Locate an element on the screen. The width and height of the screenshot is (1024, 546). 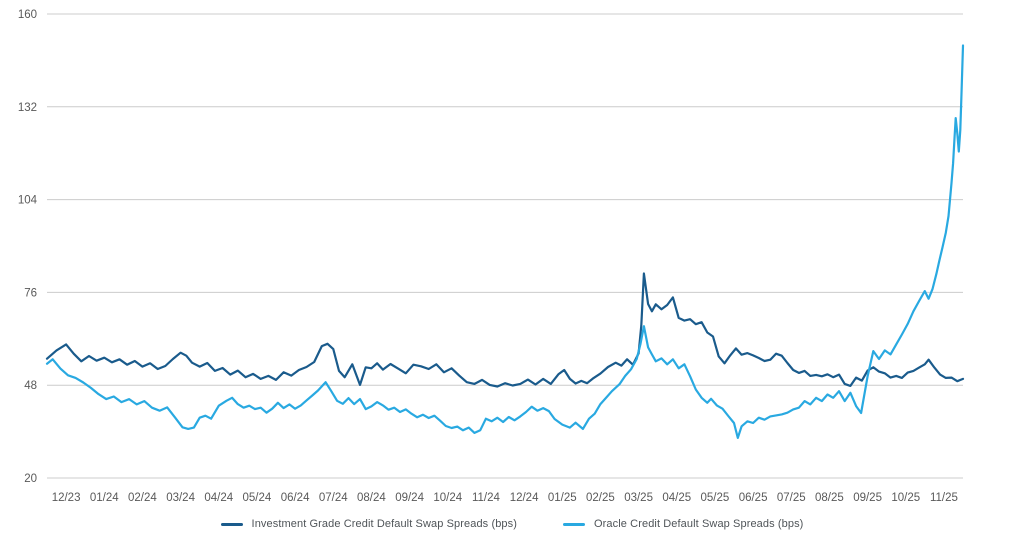
x-axis-tick-label: 03/24 is located at coordinates (180, 498).